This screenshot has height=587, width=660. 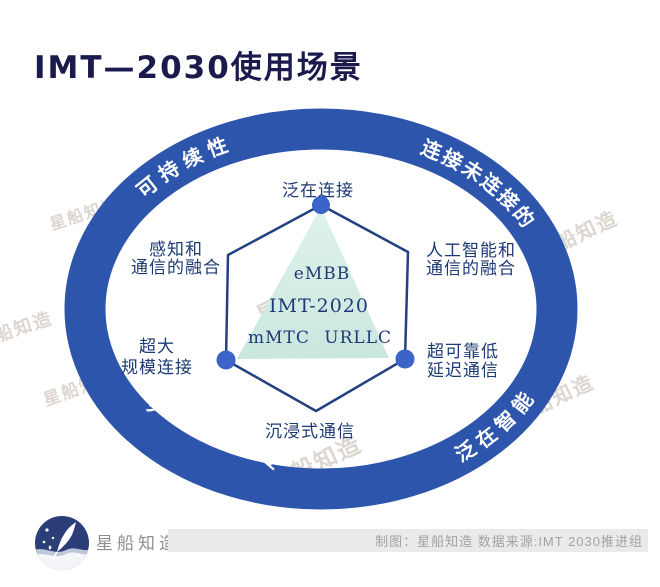 I want to click on brand-name: 星船知造, so click(x=138, y=543).